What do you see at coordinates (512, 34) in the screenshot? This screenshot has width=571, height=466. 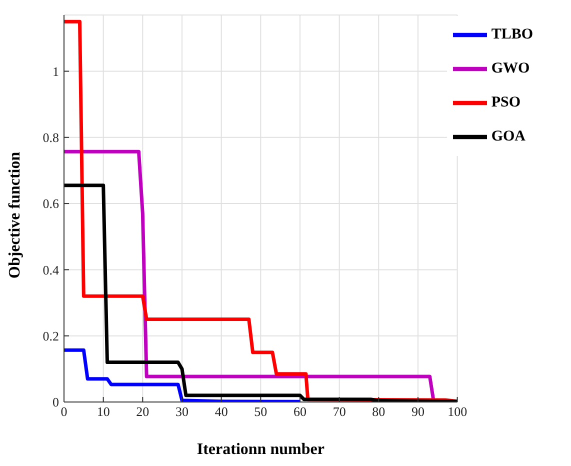 I see `legend-label: TLBO` at bounding box center [512, 34].